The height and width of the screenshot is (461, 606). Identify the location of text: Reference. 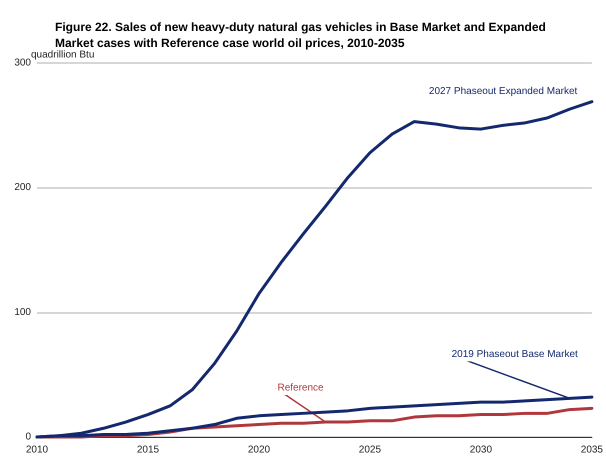
(300, 388).